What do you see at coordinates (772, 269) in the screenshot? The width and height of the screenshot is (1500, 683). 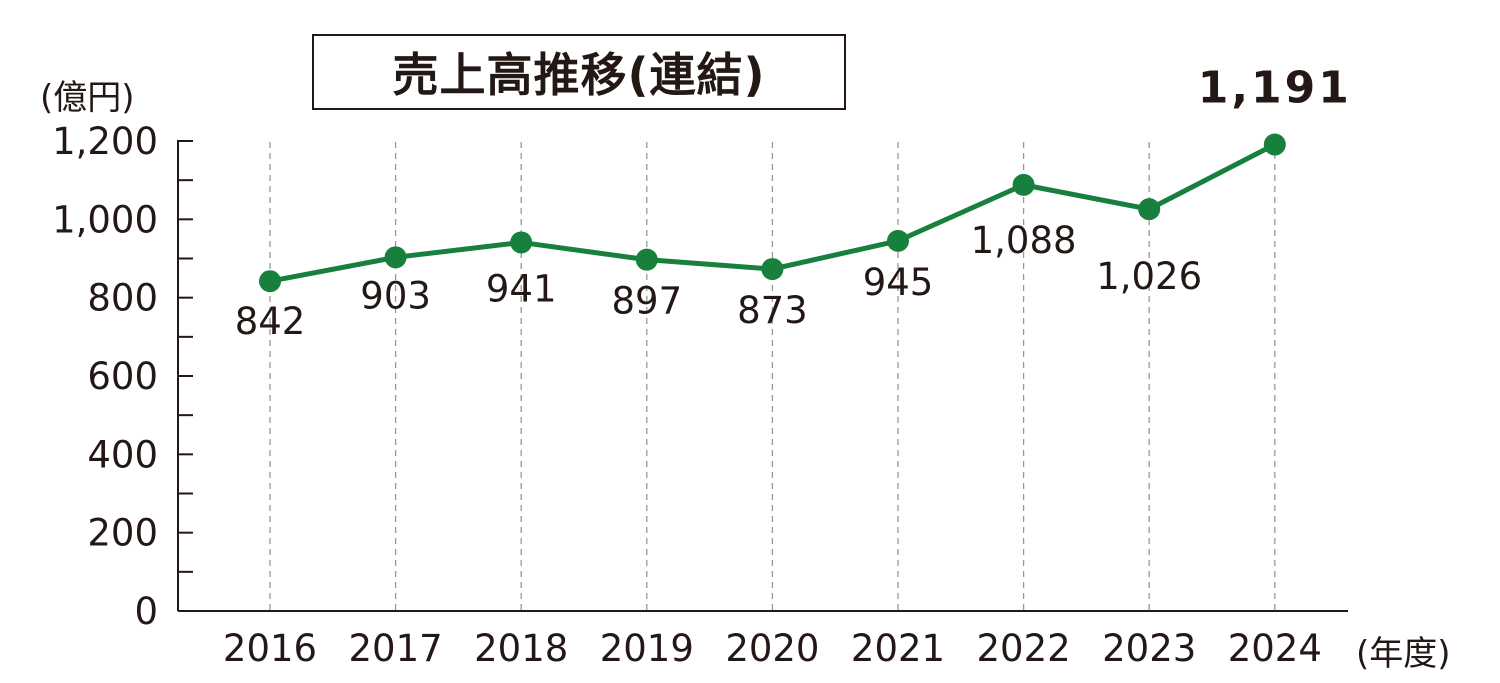 I see `data-point-2020` at bounding box center [772, 269].